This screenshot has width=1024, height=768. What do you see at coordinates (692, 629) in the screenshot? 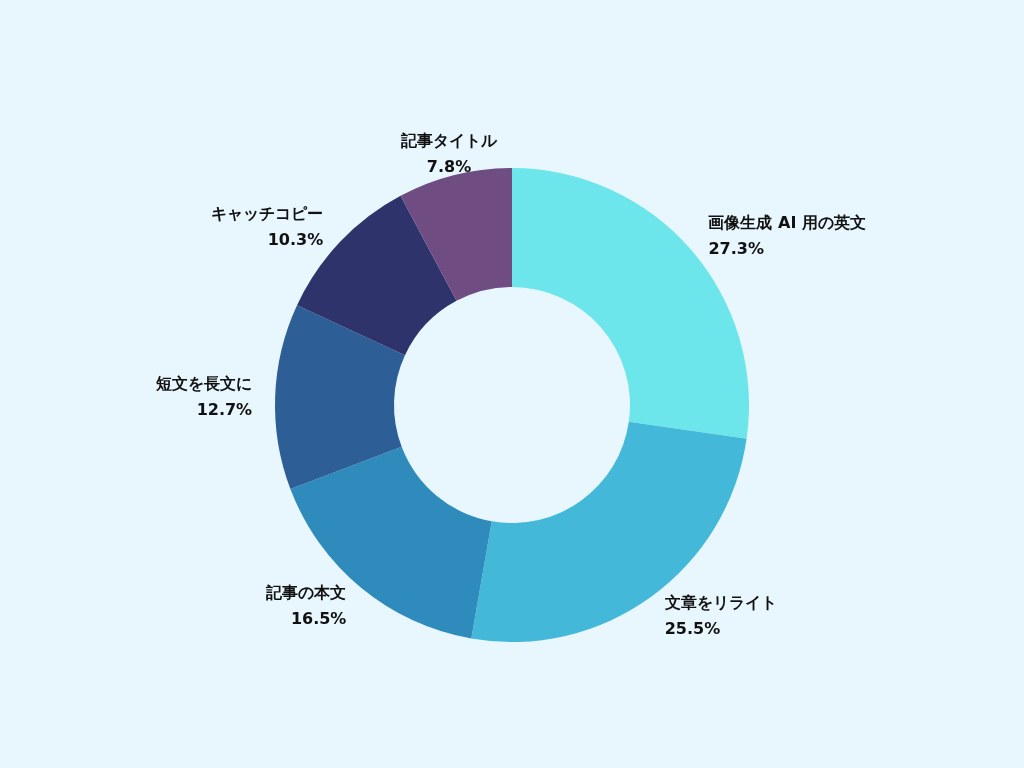
I see `data-label: 25.5%` at bounding box center [692, 629].